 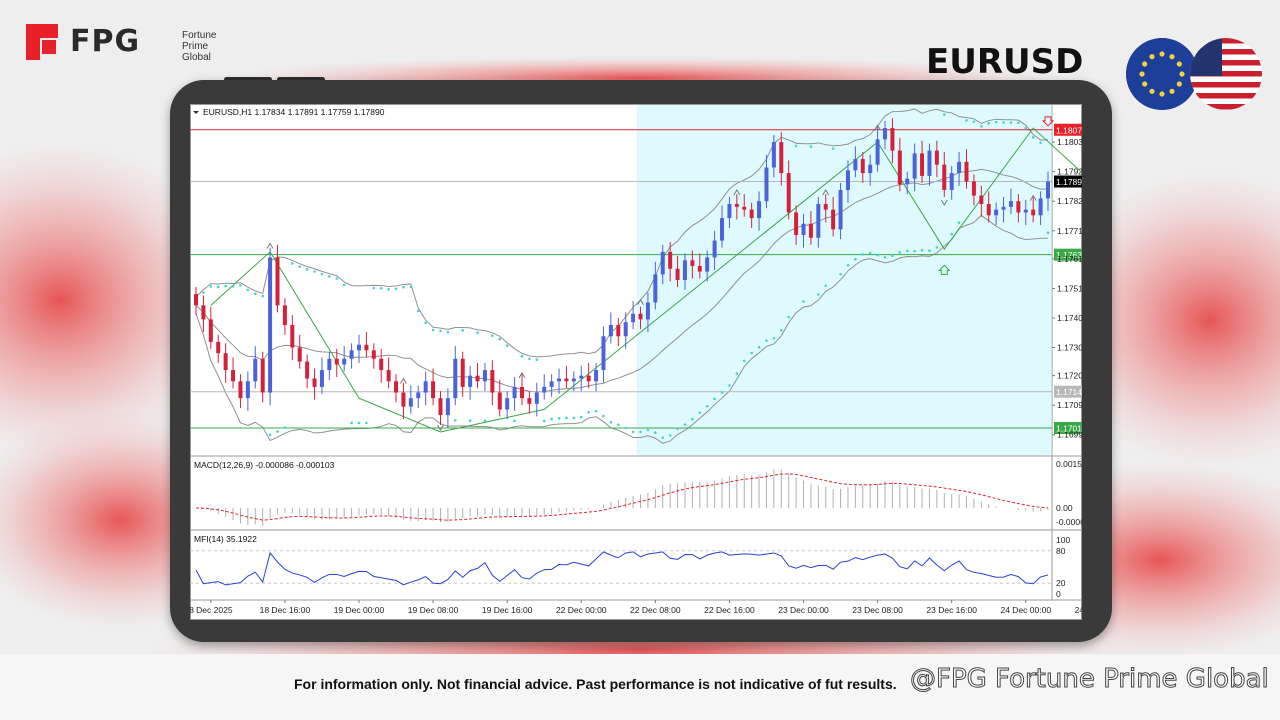 What do you see at coordinates (1069, 172) in the screenshot?
I see `y-tick-label: 1.17925` at bounding box center [1069, 172].